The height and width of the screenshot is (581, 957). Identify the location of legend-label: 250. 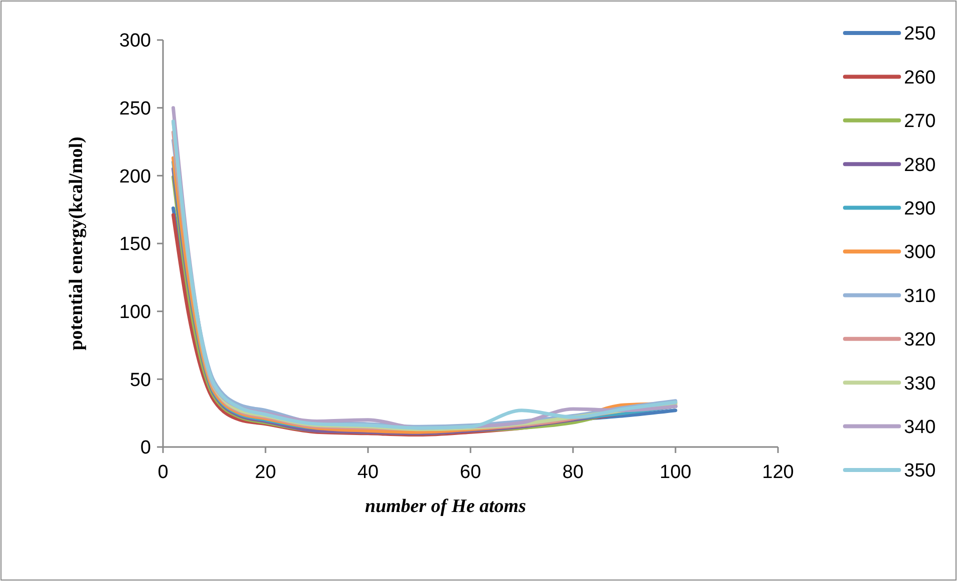
(920, 34).